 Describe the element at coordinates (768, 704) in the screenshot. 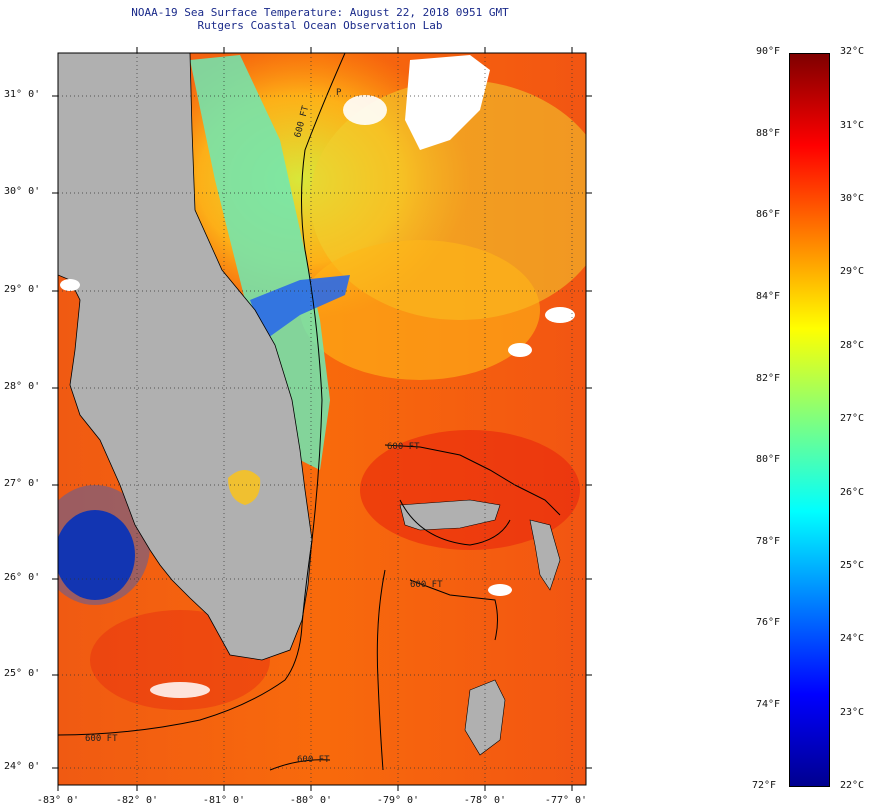

I see `colorbar-f-label: 74°F` at that location.